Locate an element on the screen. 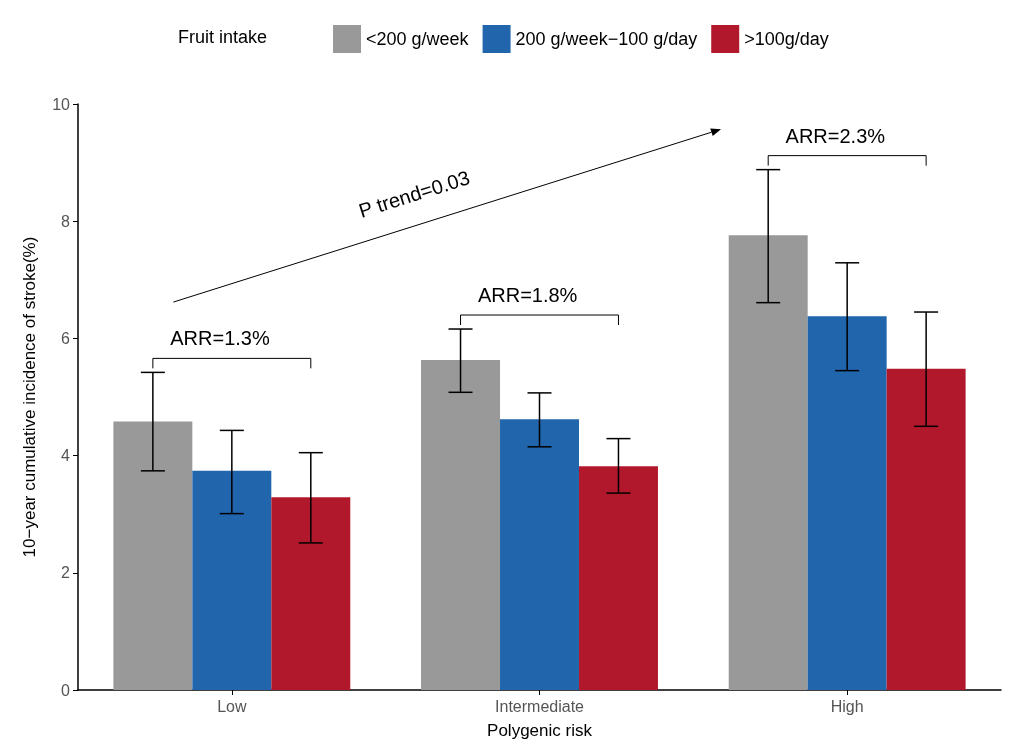  y-tick-label: 4 is located at coordinates (66, 456).